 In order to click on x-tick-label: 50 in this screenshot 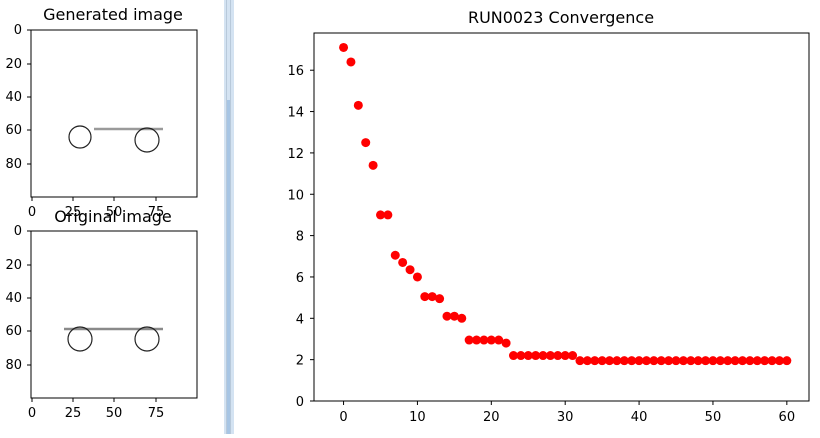, I will do `click(713, 417)`.